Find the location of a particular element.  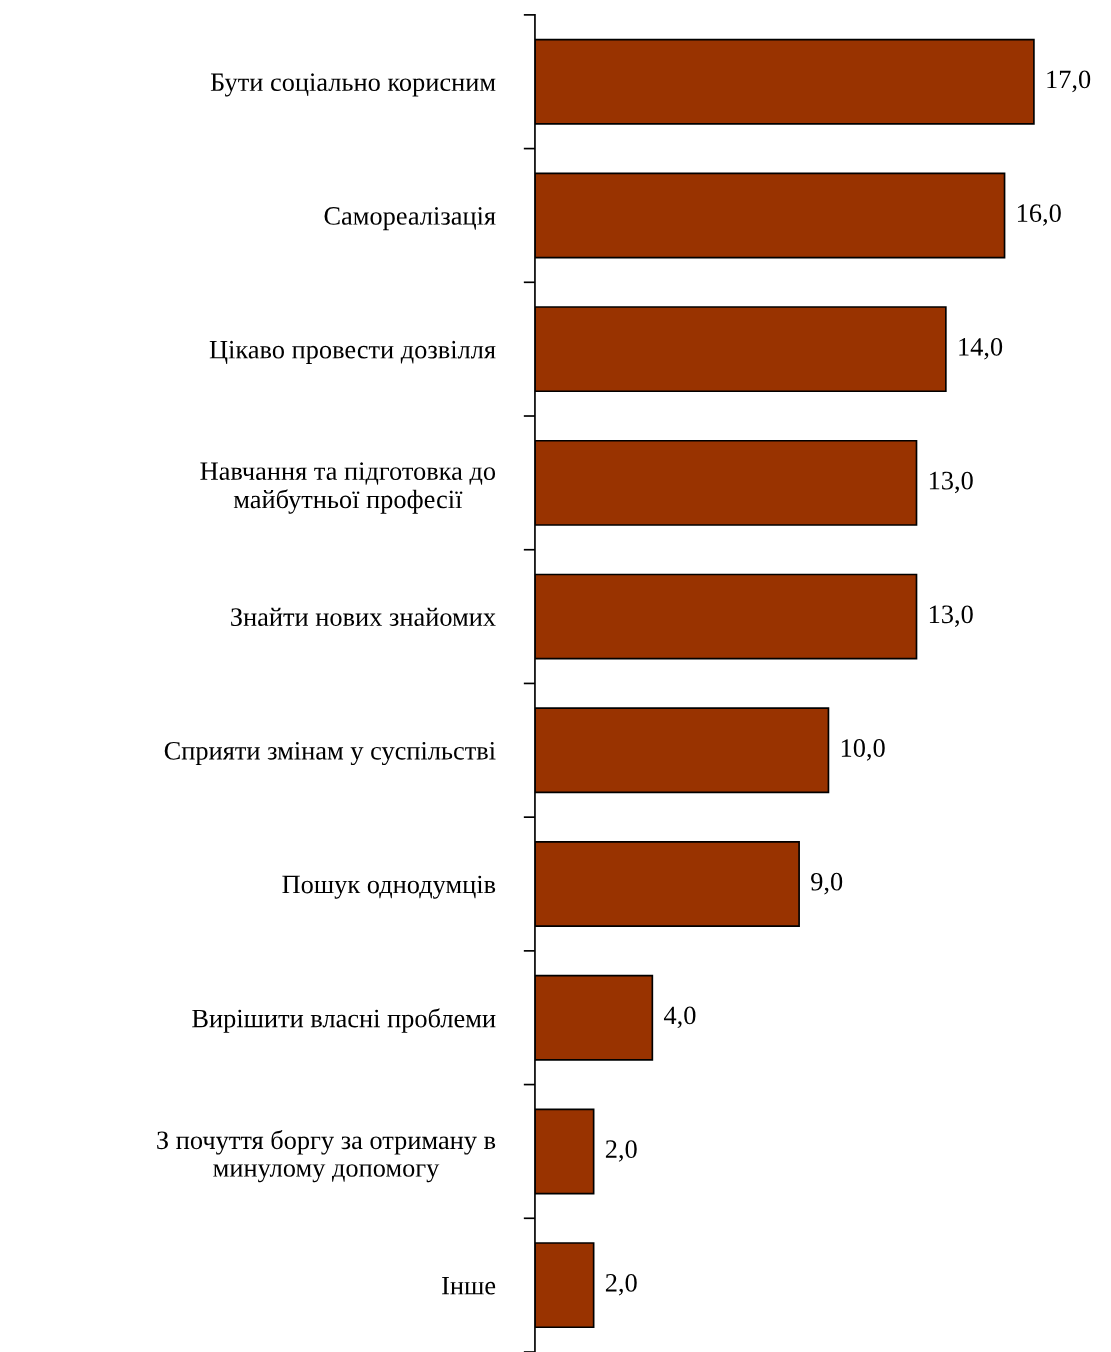

data-label: 9,0 is located at coordinates (827, 883).